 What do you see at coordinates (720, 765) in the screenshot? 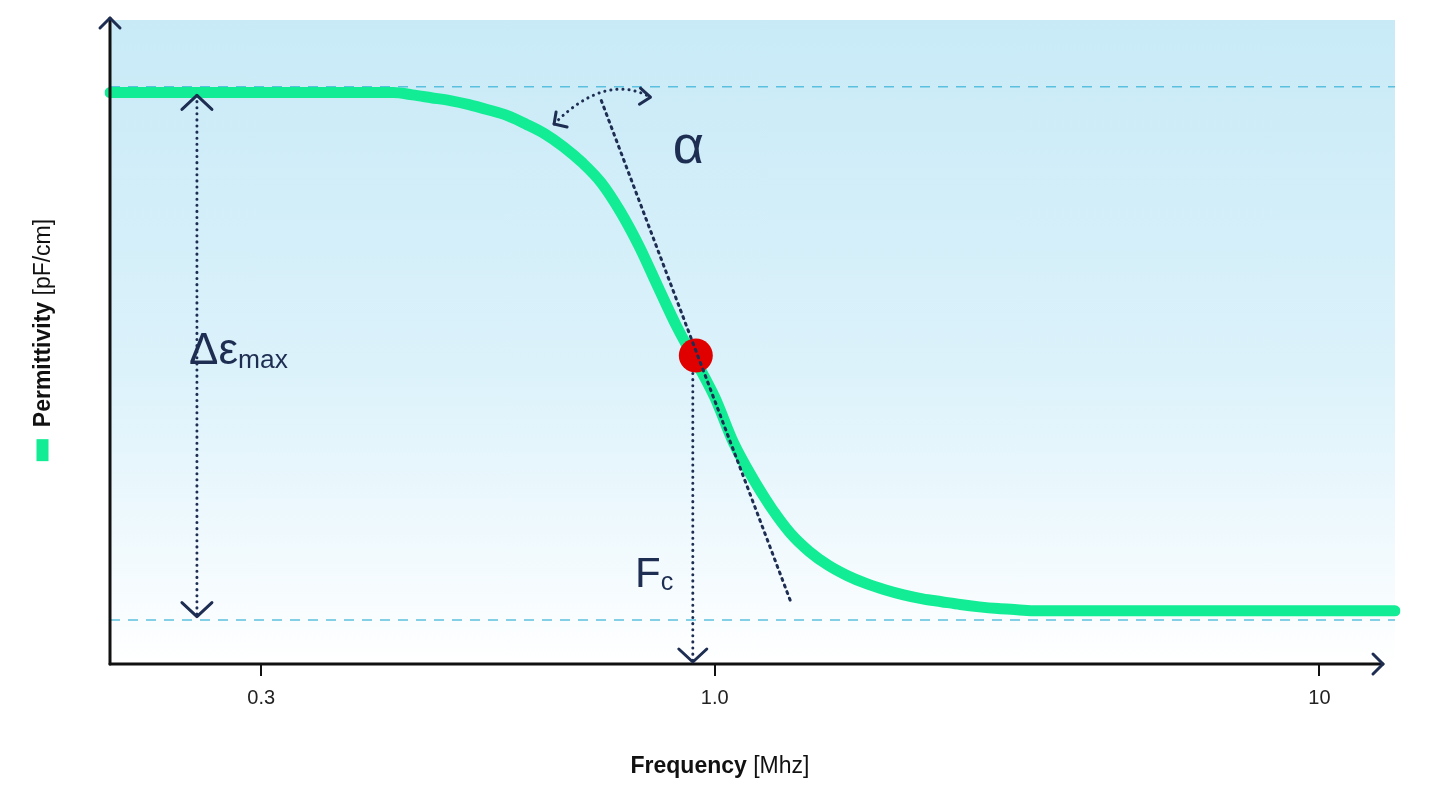
I see `x-axis-title: Frequency [Mhz]` at bounding box center [720, 765].